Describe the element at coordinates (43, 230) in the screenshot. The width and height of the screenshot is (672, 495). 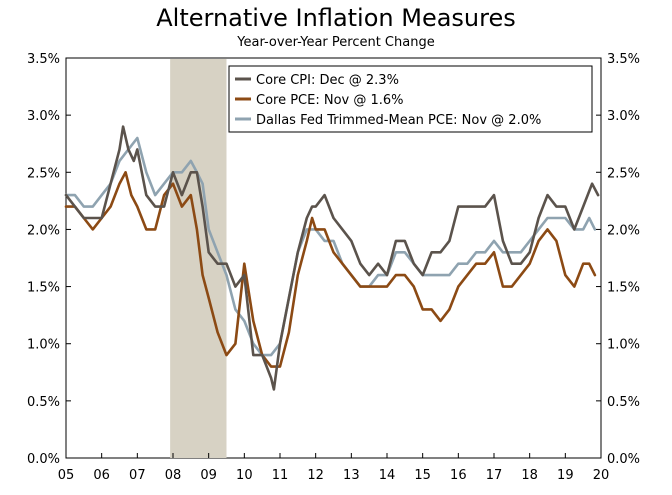
I see `y-tick-label-left: 2.0%` at that location.